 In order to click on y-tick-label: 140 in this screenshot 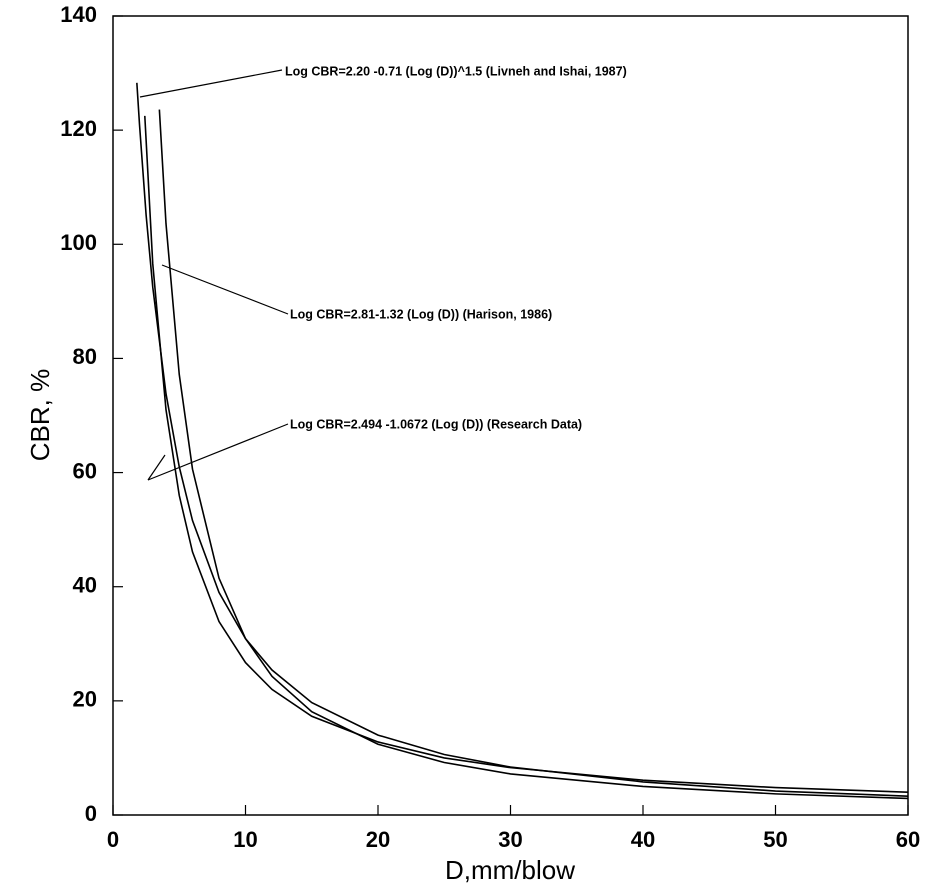, I will do `click(78, 14)`.